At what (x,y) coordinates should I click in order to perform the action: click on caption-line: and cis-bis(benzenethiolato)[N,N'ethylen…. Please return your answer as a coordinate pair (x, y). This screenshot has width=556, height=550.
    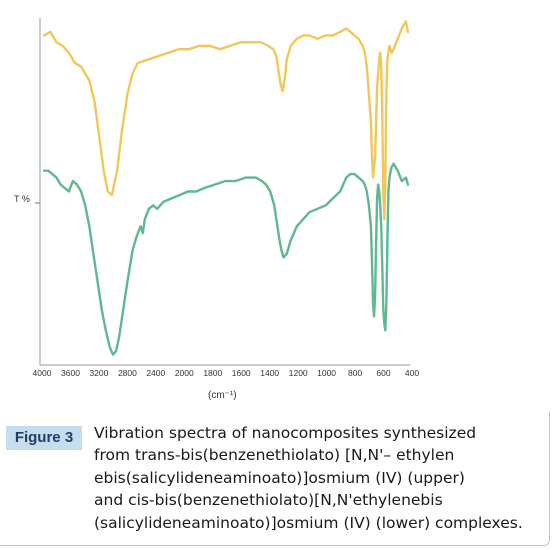
    Looking at the image, I should click on (268, 500).